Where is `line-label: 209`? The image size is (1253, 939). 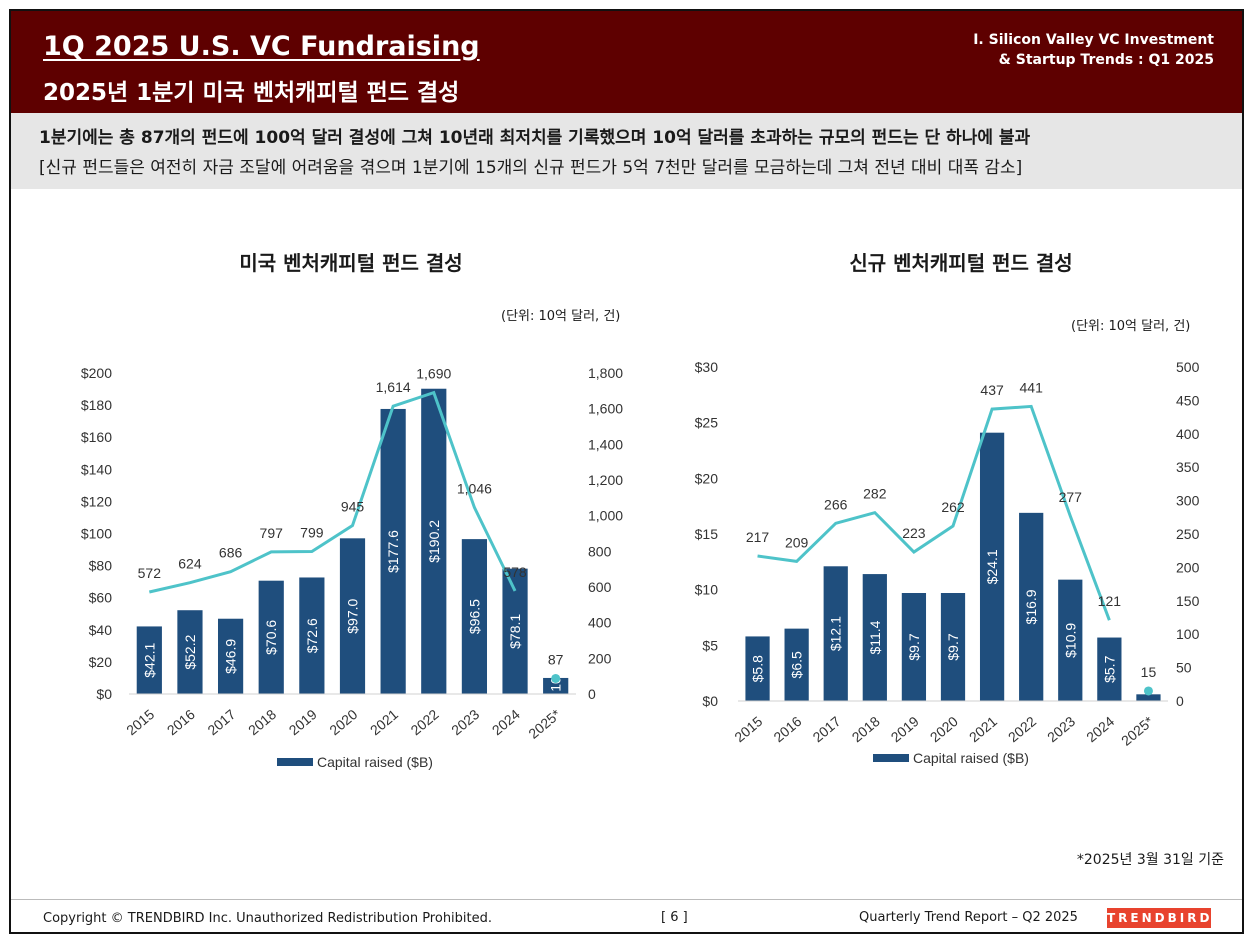 line-label: 209 is located at coordinates (797, 542).